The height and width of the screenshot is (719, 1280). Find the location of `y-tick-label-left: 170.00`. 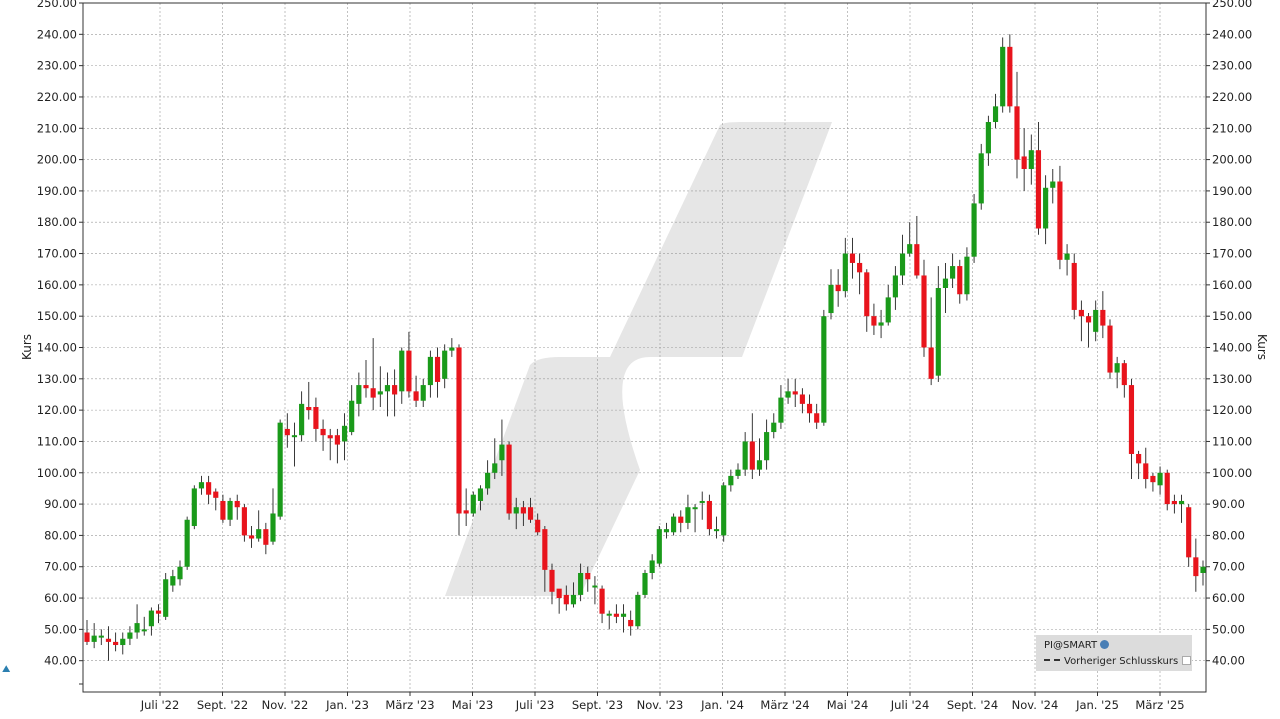

y-tick-label-left: 170.00 is located at coordinates (57, 254).